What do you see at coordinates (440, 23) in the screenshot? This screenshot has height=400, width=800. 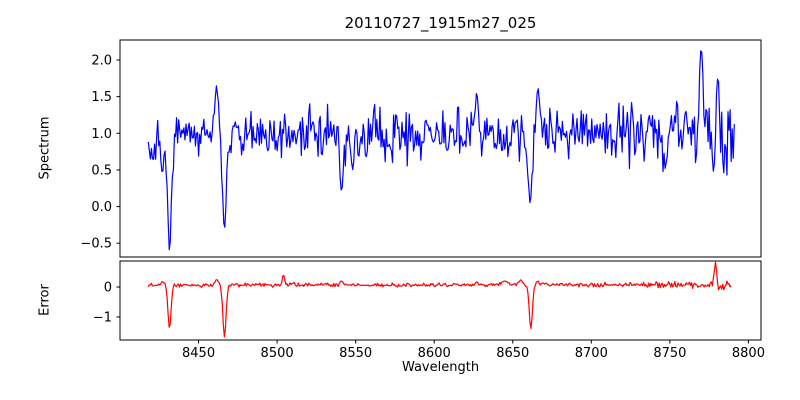 I see `plot-title: 20110727_1915m27_025` at bounding box center [440, 23].